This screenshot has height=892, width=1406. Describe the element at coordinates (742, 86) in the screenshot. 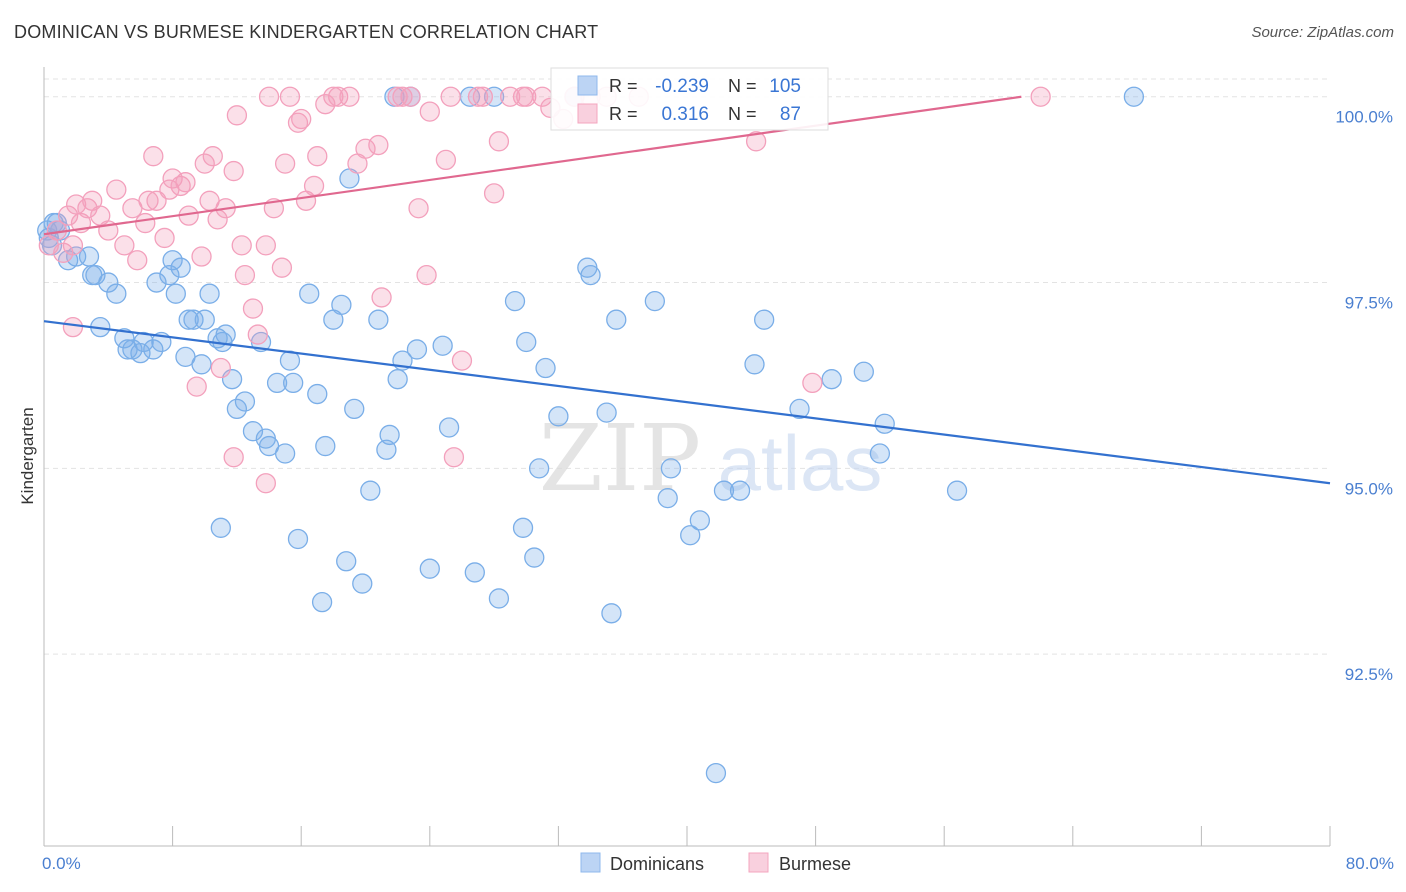

I see `legend-n-label-dominicans: N =` at that location.